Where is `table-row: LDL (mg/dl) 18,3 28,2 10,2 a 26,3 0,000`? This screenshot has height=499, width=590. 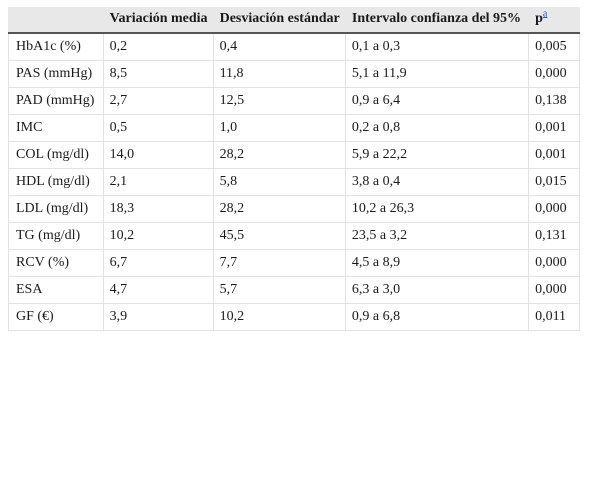 table-row: LDL (mg/dl) 18,3 28,2 10,2 a 26,3 0,000 is located at coordinates (294, 209).